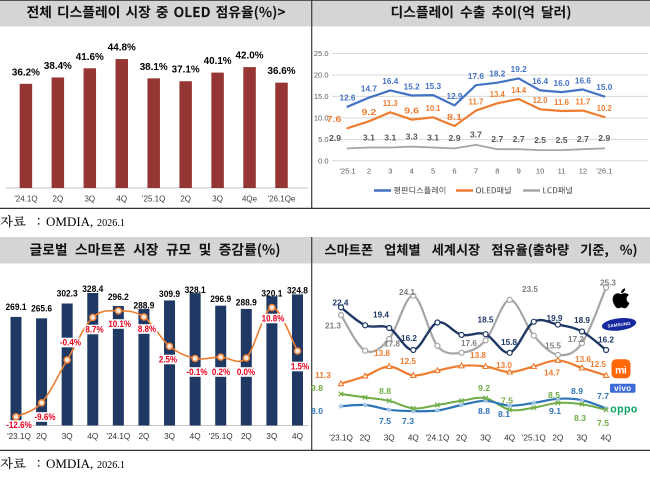 This screenshot has width=650, height=487. What do you see at coordinates (621, 371) in the screenshot?
I see `svg-text: mi` at bounding box center [621, 371].